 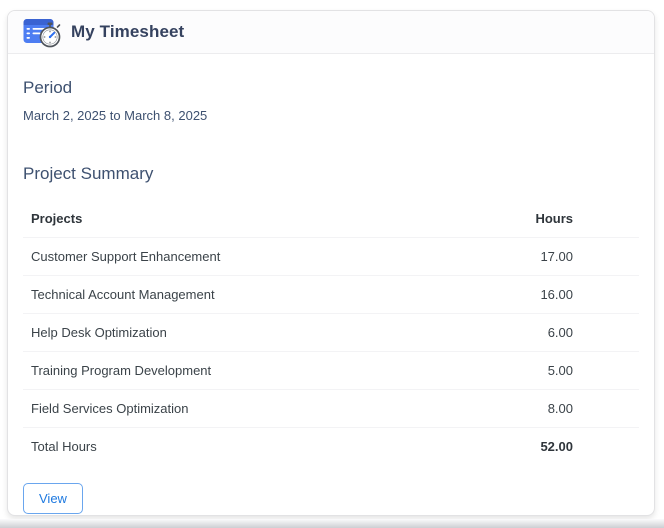 What do you see at coordinates (229, 294) in the screenshot?
I see `project-name: Technical Account Management` at bounding box center [229, 294].